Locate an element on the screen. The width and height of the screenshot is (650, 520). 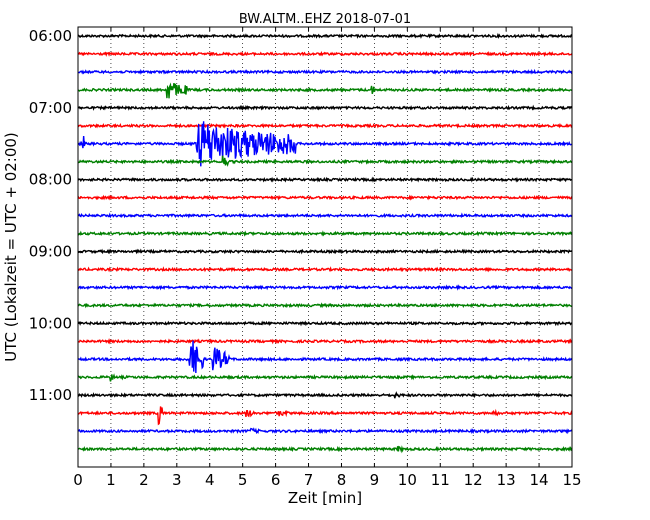
x-tick-label: 8 is located at coordinates (342, 480).